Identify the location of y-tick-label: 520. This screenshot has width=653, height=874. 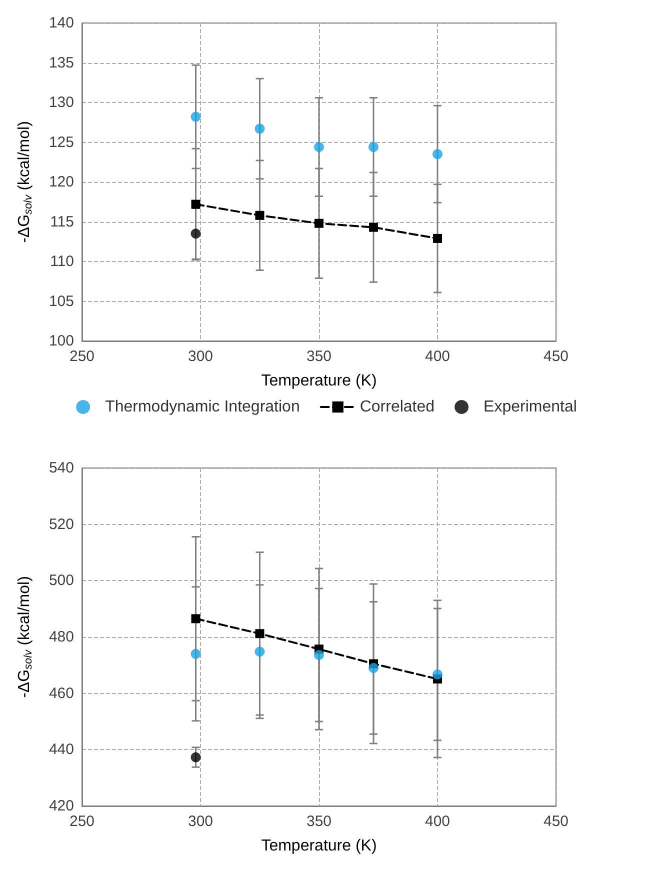
(61, 524).